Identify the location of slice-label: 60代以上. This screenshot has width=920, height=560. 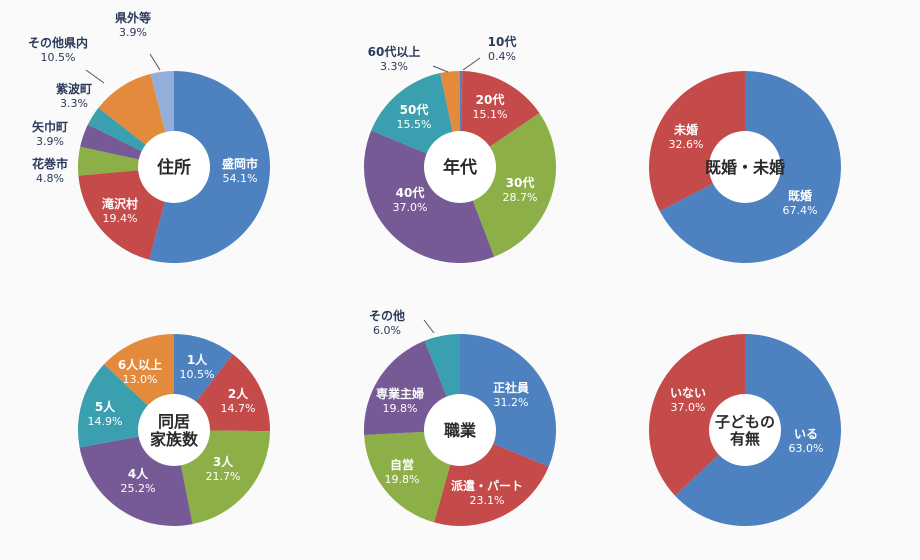
(394, 51).